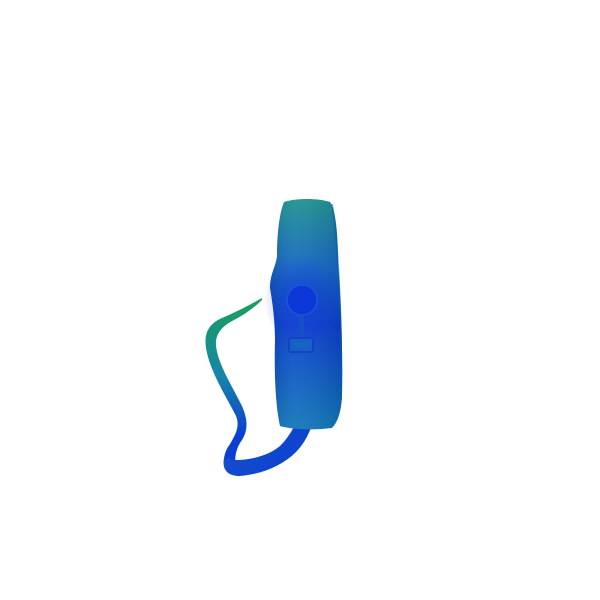 This screenshot has height=600, width=600. I want to click on bag-strap-connector, so click(301, 326).